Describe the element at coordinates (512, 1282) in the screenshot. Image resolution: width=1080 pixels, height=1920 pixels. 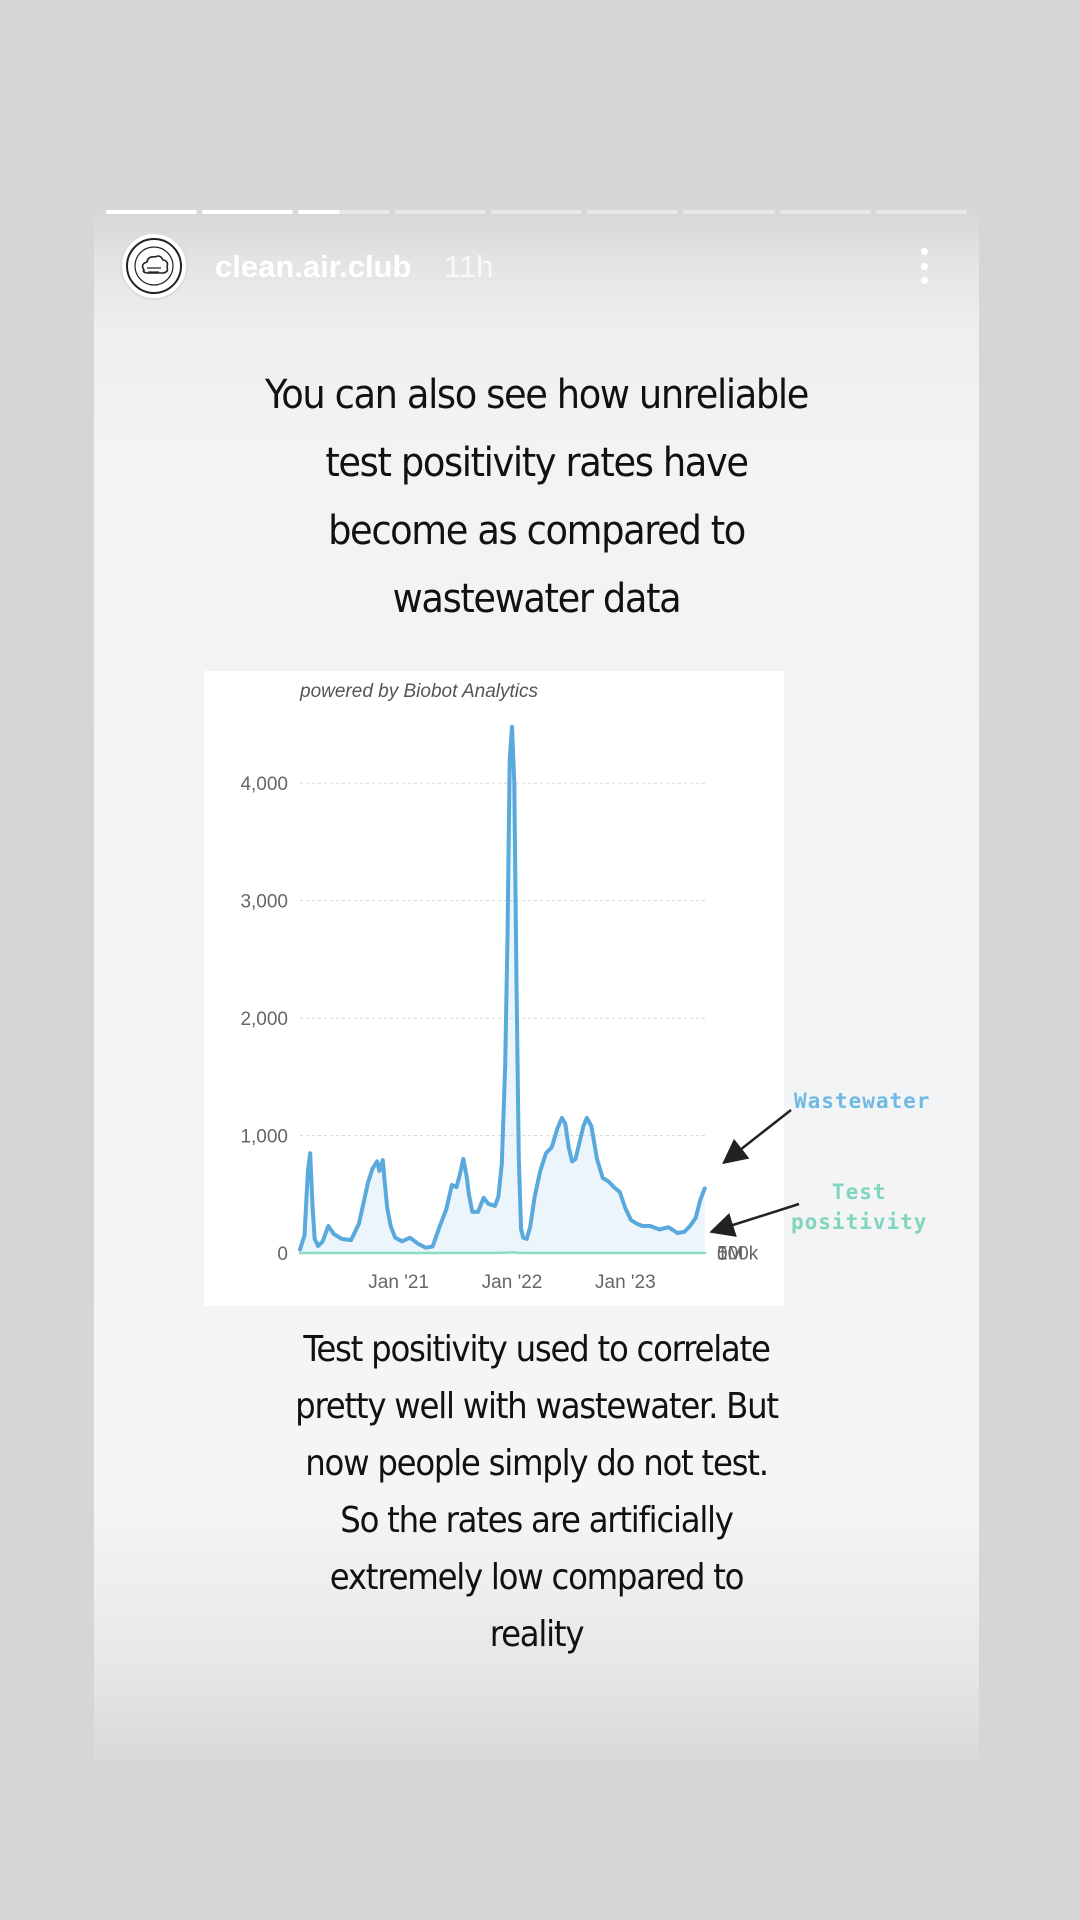
I see `x-tick-label: Jan '22` at that location.